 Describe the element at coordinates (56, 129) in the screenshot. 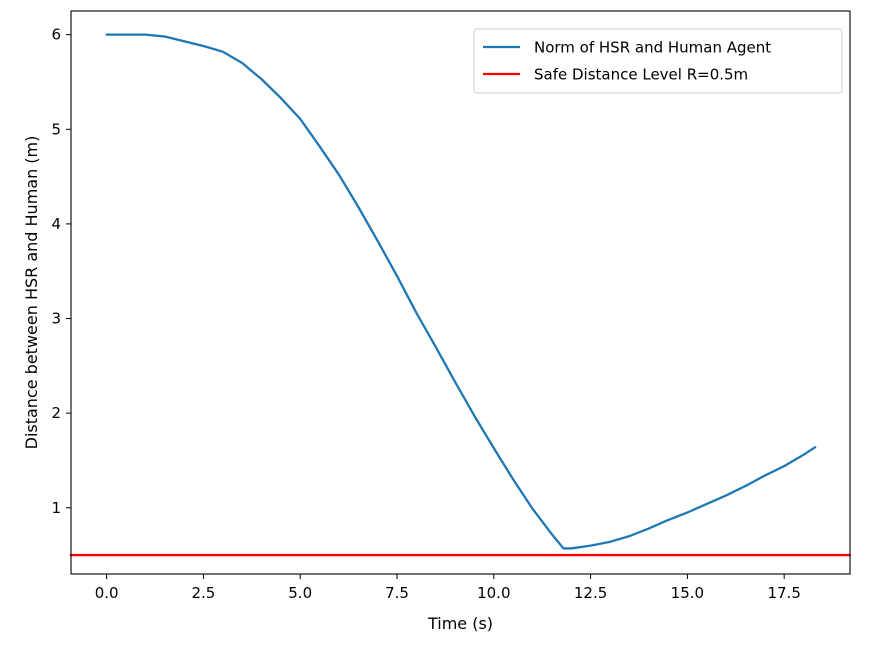

I see `y-tick-label: 5` at that location.